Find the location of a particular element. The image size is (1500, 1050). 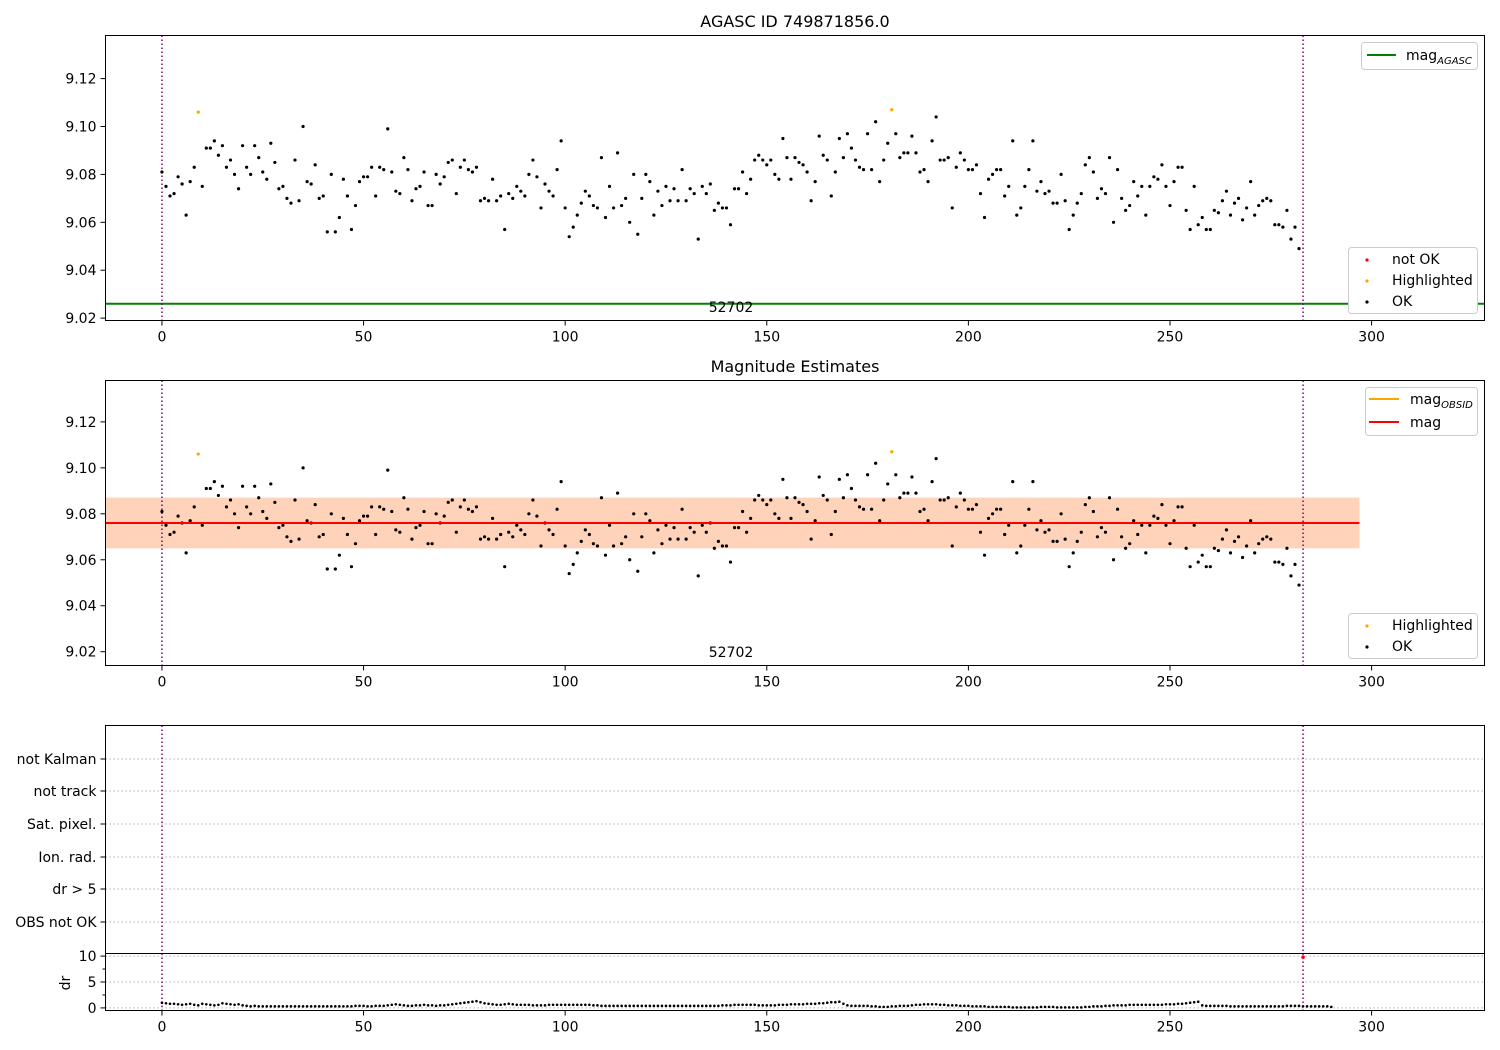

legend-highlighted-marker is located at coordinates (1367, 626).